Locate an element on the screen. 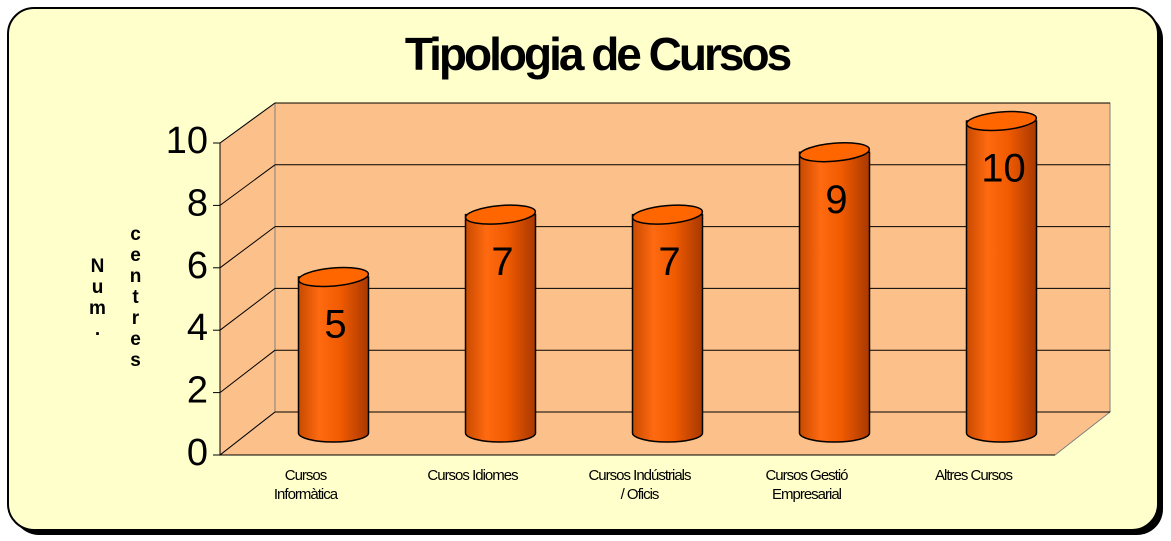 The height and width of the screenshot is (541, 1171). y-axis-label: Num. centres is located at coordinates (116, 297).